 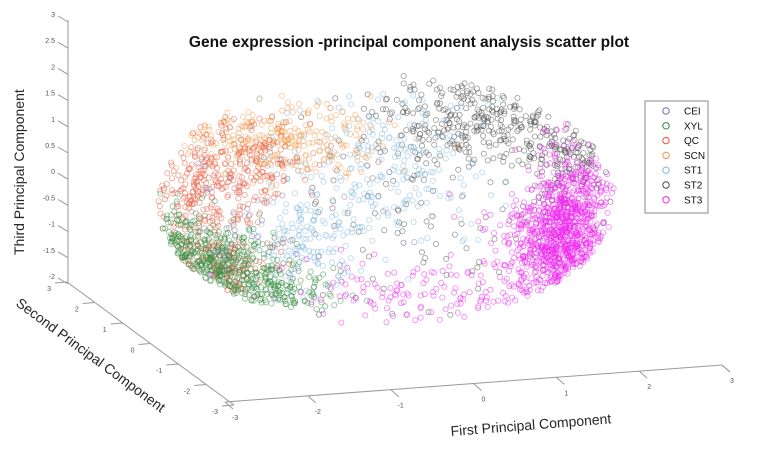 What do you see at coordinates (401, 406) in the screenshot?
I see `x-tick-label: -1` at bounding box center [401, 406].